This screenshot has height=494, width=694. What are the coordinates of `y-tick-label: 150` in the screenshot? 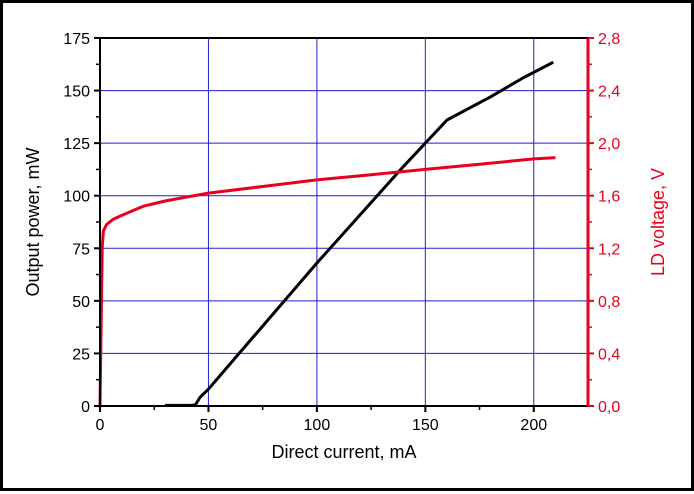 It's located at (76, 92).